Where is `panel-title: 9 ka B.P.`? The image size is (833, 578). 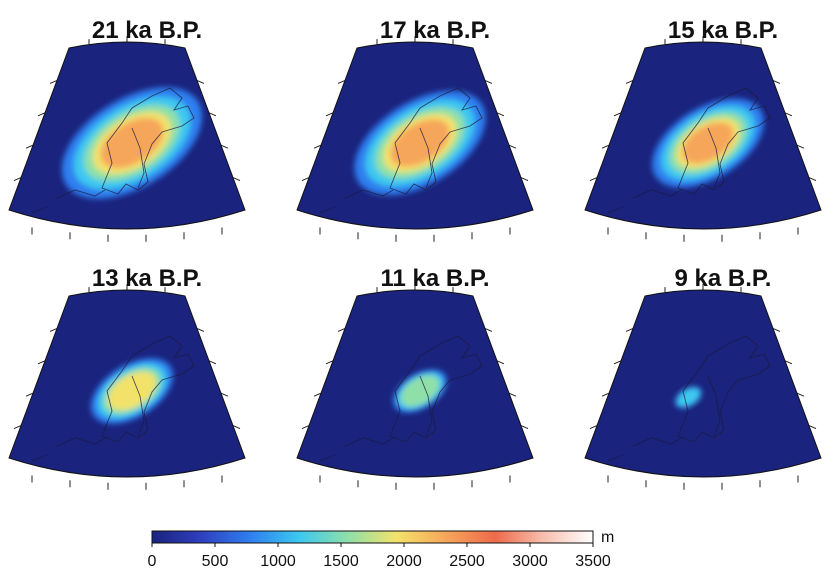
panel-title: 9 ka B.P. is located at coordinates (723, 278).